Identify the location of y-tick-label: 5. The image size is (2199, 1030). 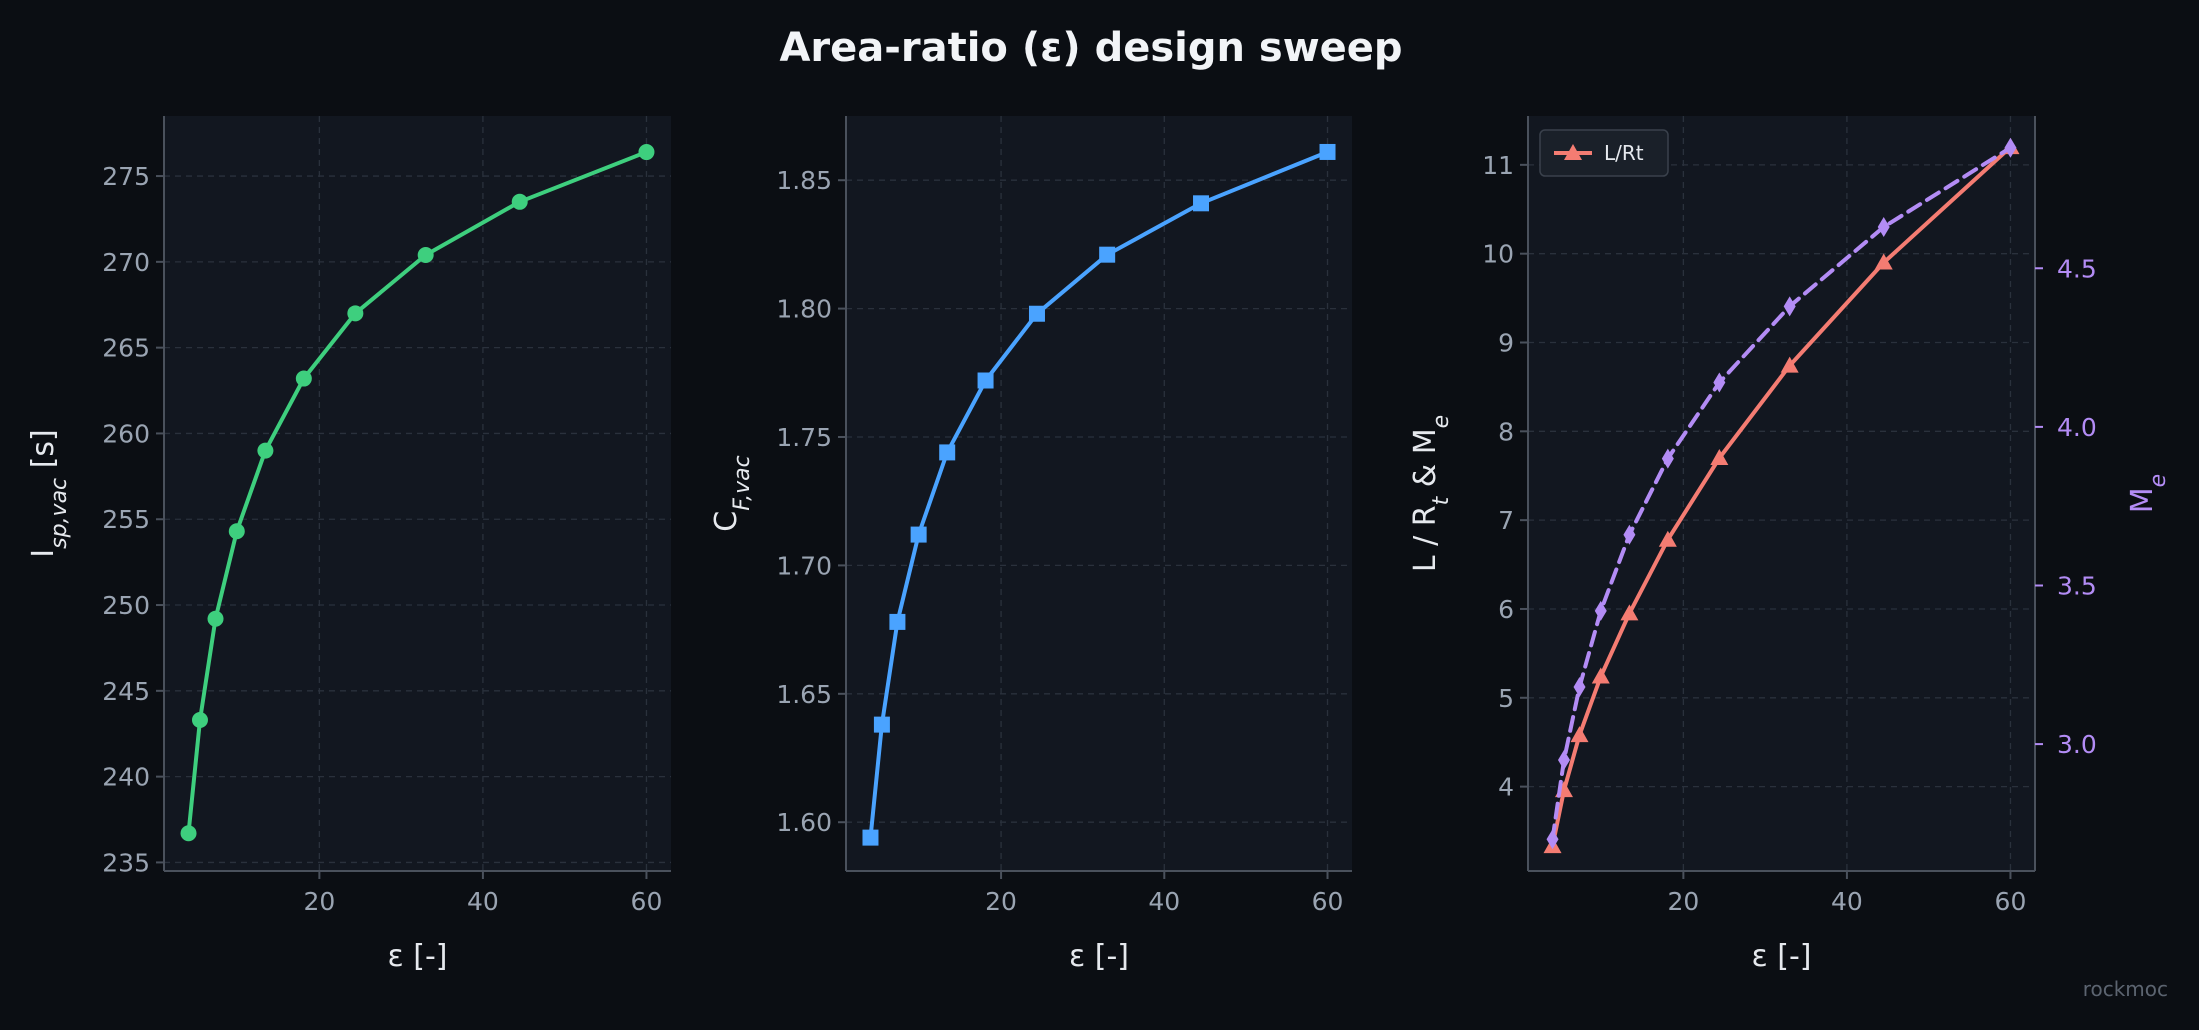
(1506, 698).